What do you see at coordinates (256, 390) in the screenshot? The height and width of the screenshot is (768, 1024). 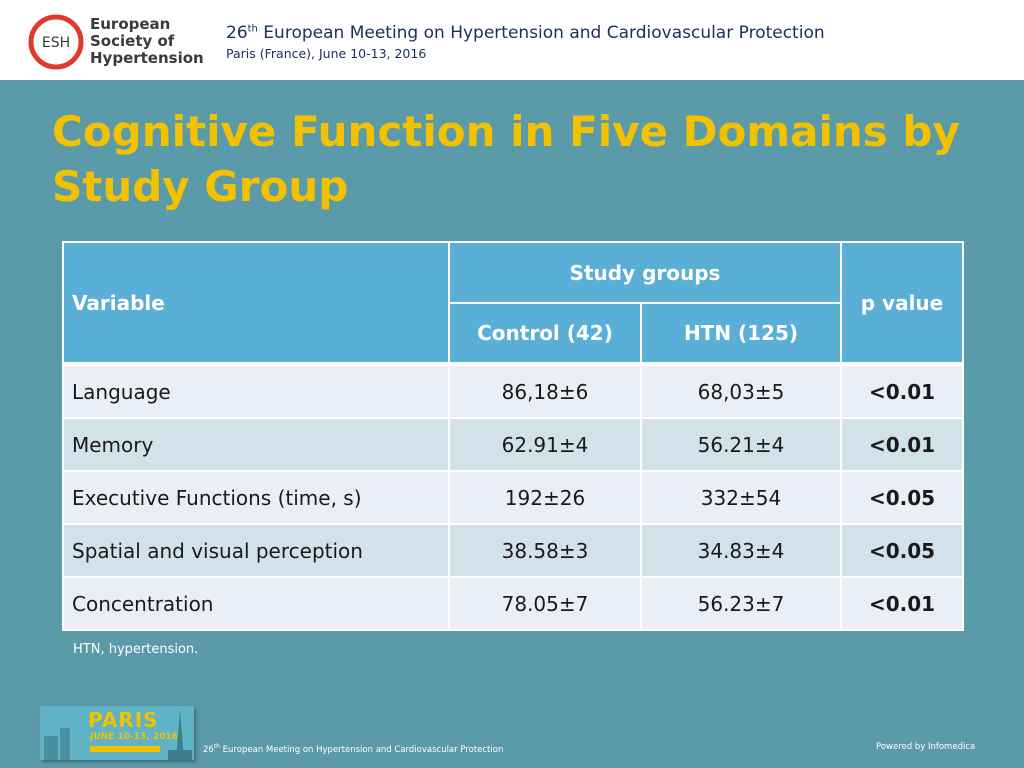 I see `cell-variable: Language` at bounding box center [256, 390].